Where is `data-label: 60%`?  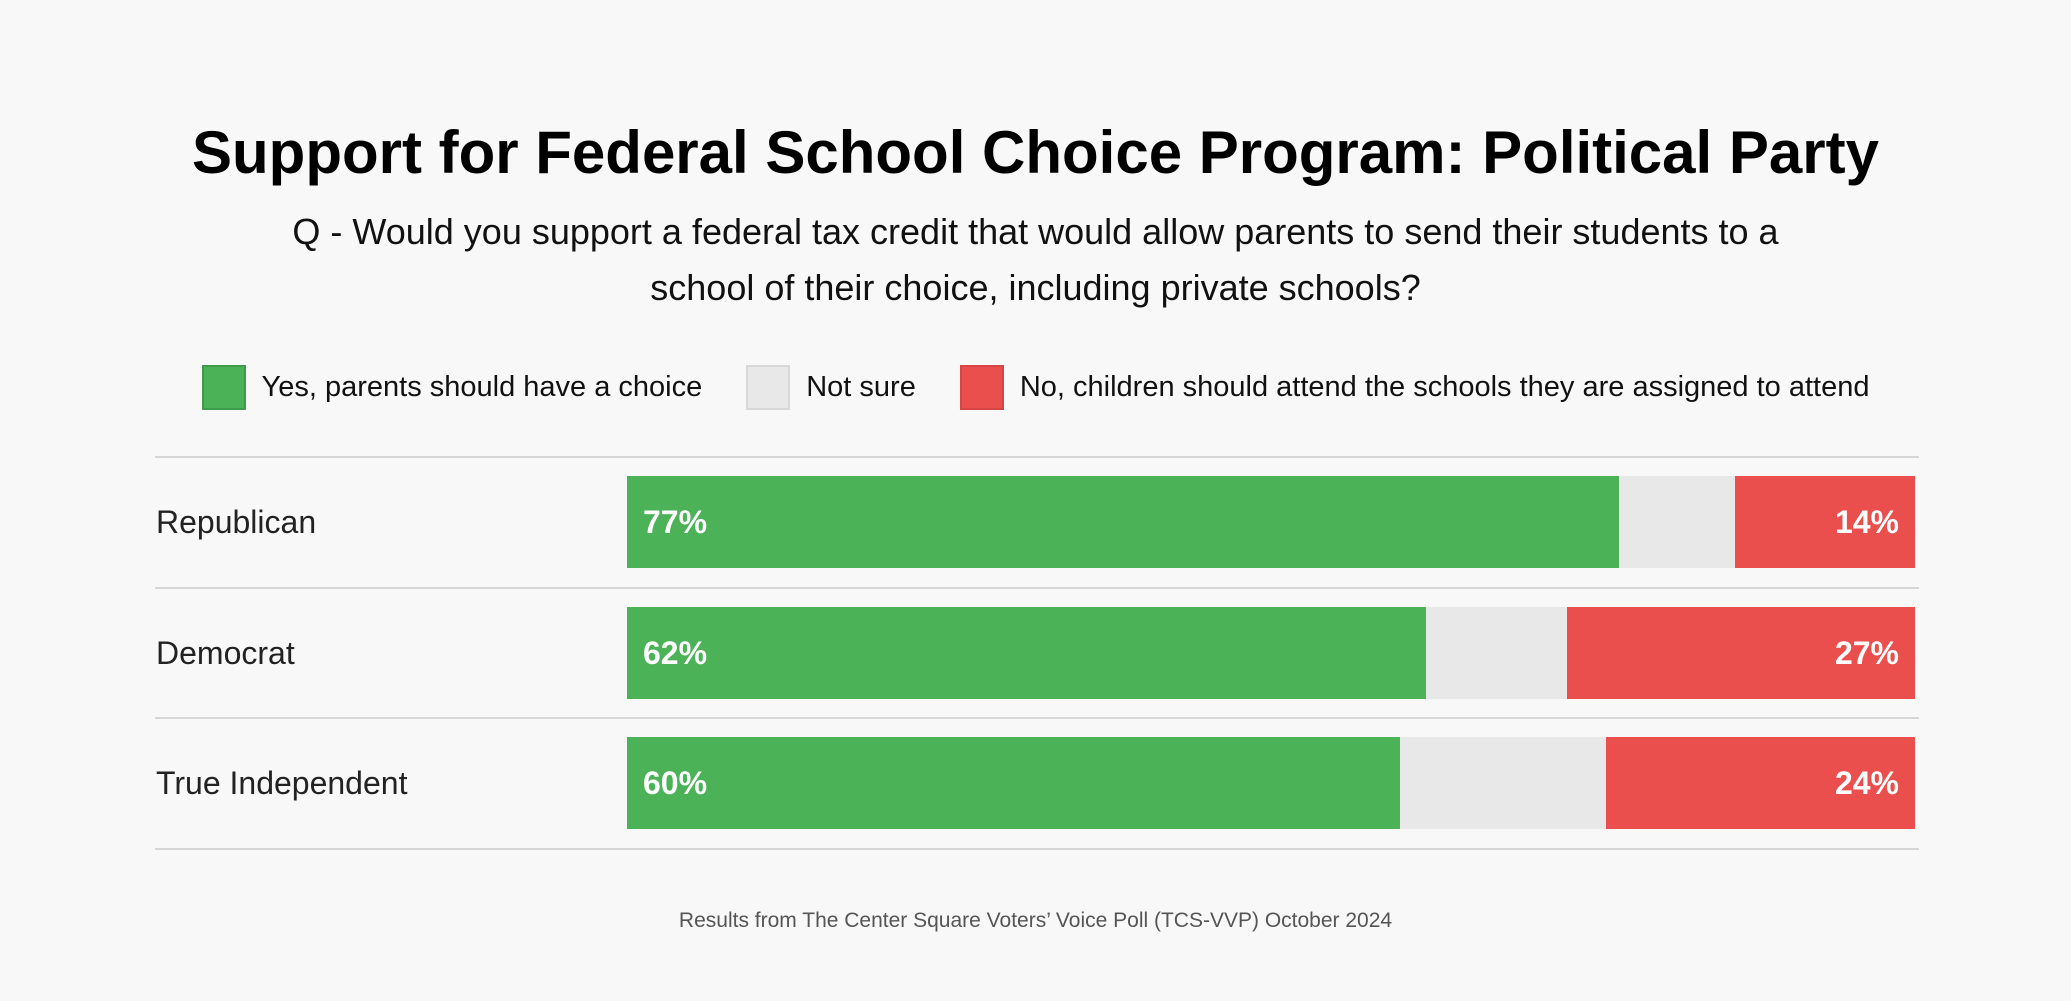 data-label: 60% is located at coordinates (675, 783).